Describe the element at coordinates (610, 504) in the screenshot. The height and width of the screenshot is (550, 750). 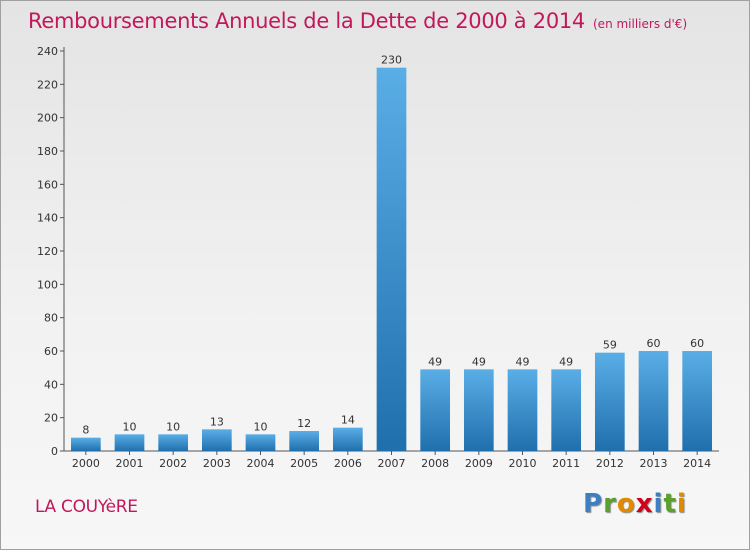
I see `logo-letter: r` at that location.